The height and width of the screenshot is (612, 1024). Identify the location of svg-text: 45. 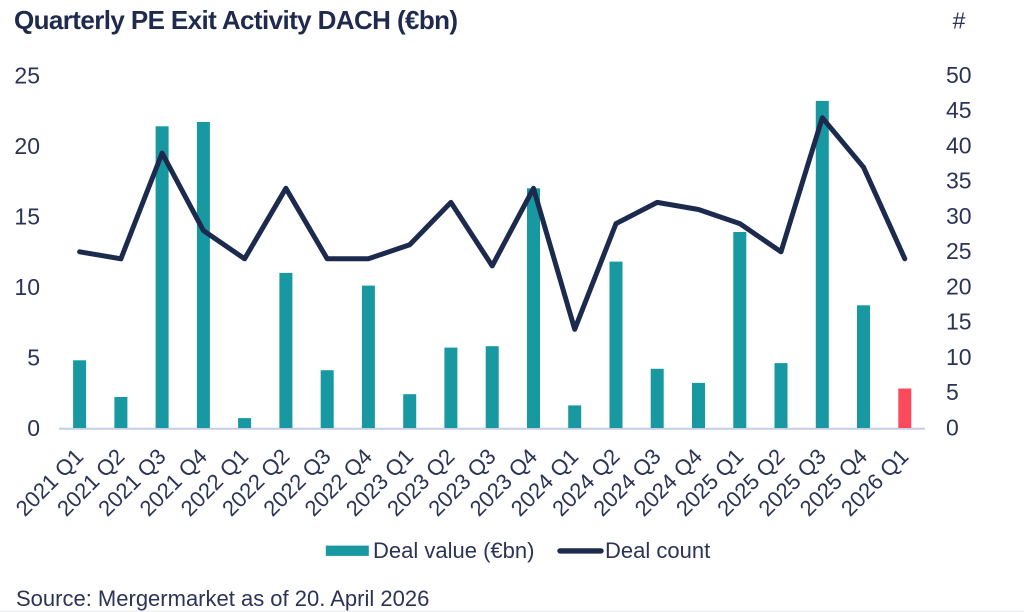
(959, 110).